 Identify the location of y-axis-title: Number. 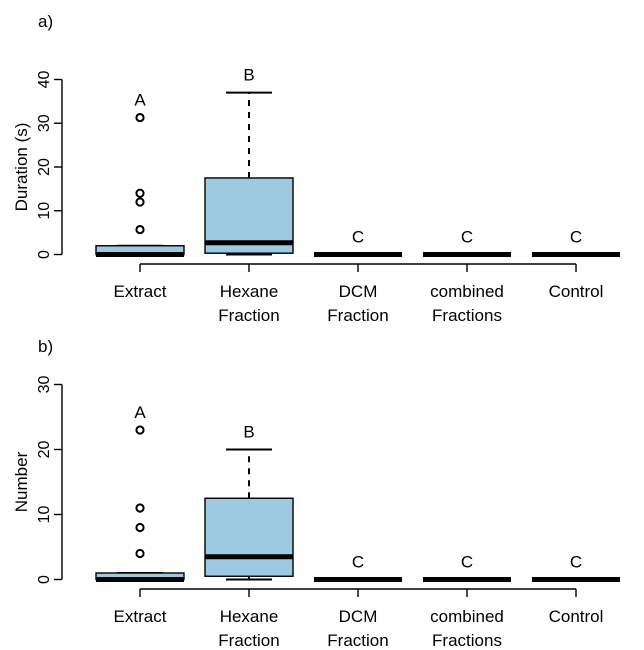
(21, 481).